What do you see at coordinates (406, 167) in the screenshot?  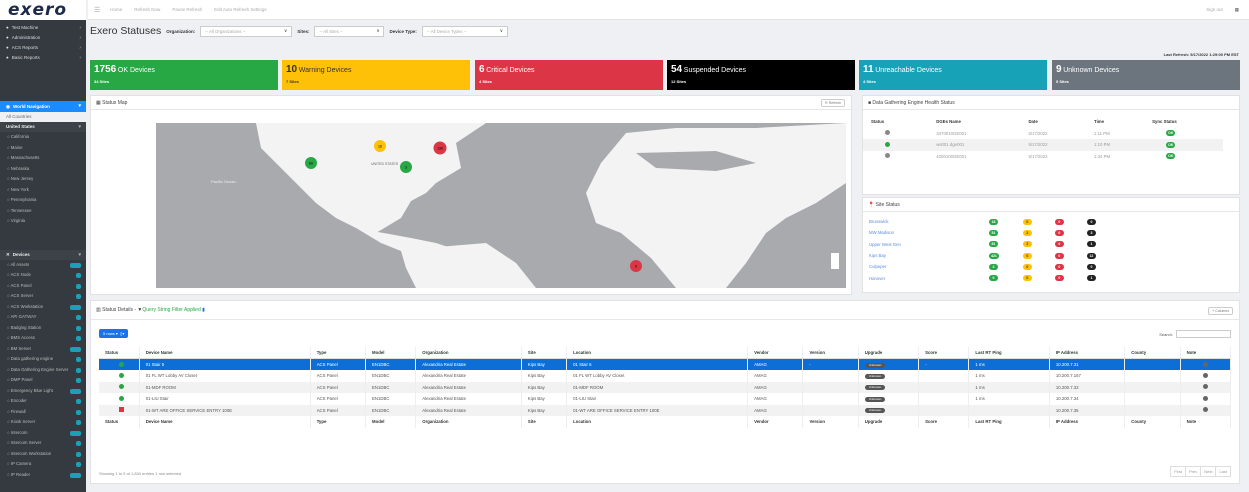 I see `map-marker: 3` at bounding box center [406, 167].